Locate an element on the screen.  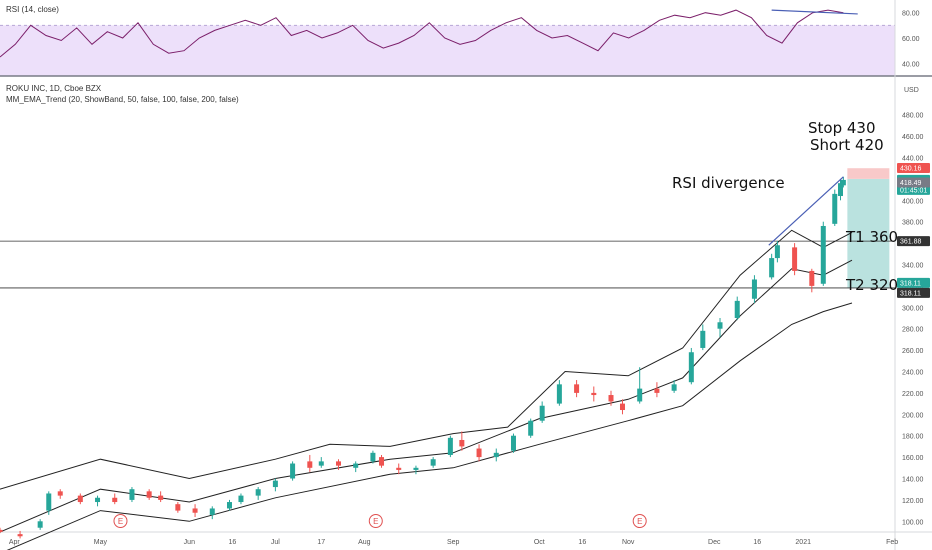
rsi-tick-label: 80.00 is located at coordinates (911, 14).